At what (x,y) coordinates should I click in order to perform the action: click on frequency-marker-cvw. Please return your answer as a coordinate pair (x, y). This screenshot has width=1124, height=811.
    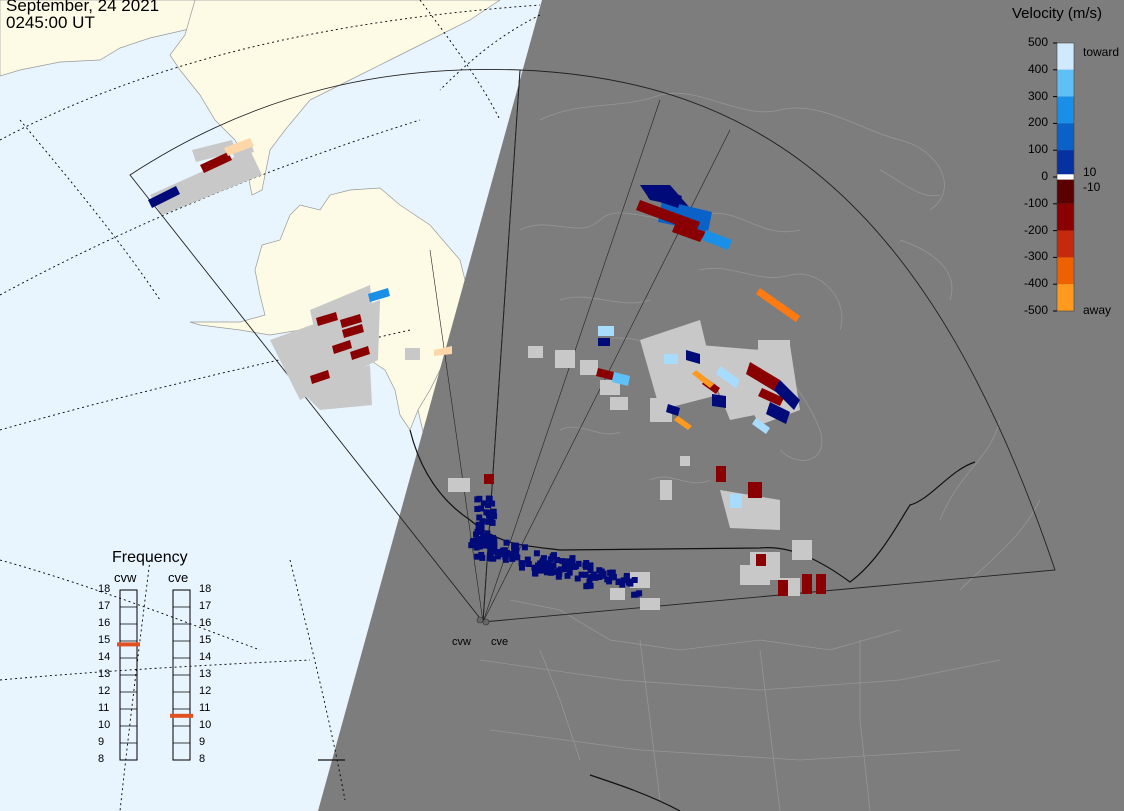
    Looking at the image, I should click on (128, 644).